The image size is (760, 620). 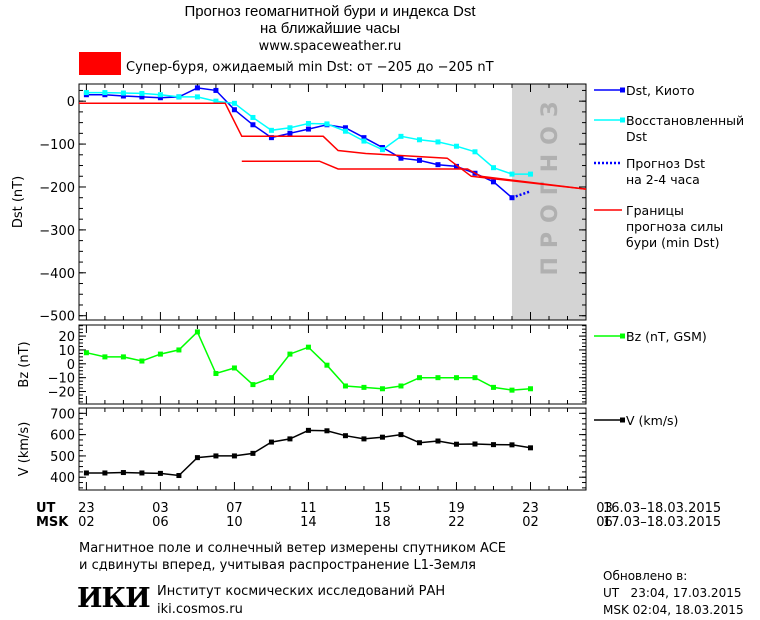 What do you see at coordinates (330, 28) in the screenshot?
I see `chart-subtitle: на ближайшие часы` at bounding box center [330, 28].